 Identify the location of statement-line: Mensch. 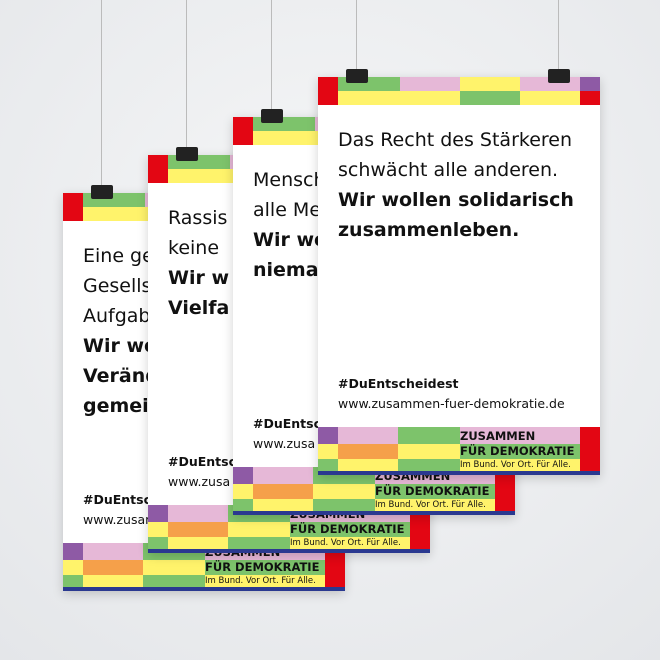
(289, 180).